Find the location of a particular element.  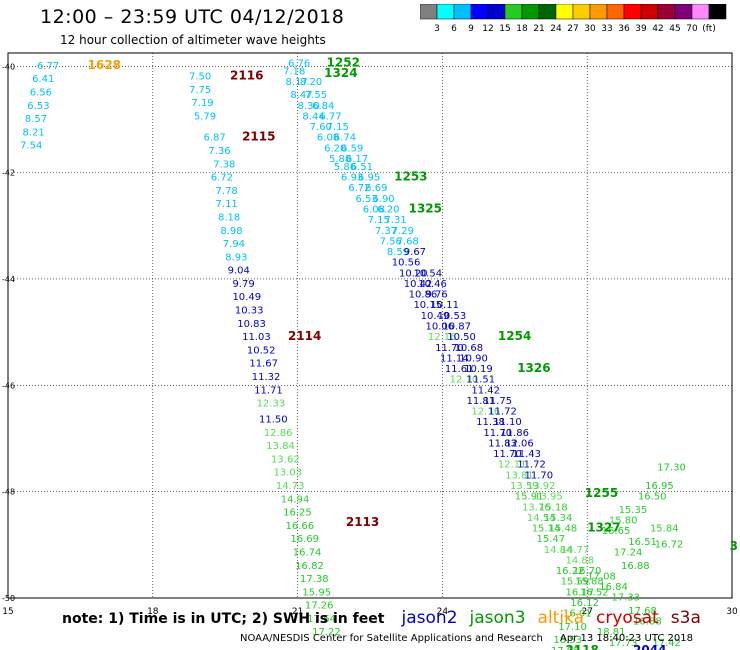

wave-height-label: 13.95 is located at coordinates (548, 497).